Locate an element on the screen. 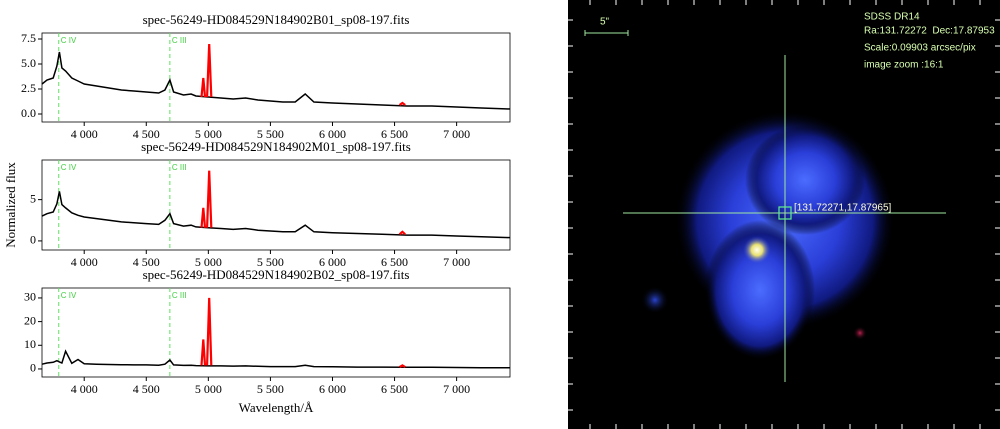  y-tick-label: 5 is located at coordinates (33, 198).